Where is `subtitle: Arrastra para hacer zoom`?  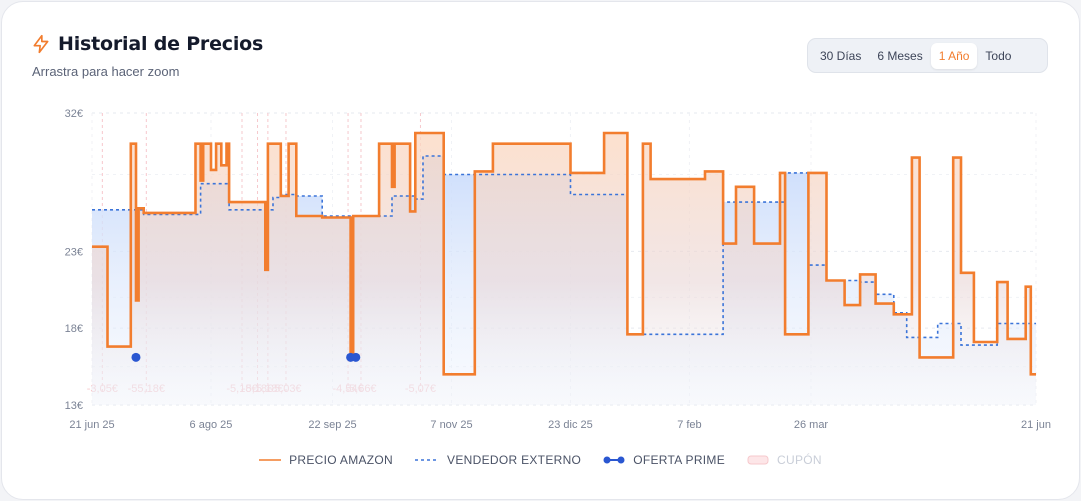 subtitle: Arrastra para hacer zoom is located at coordinates (106, 71).